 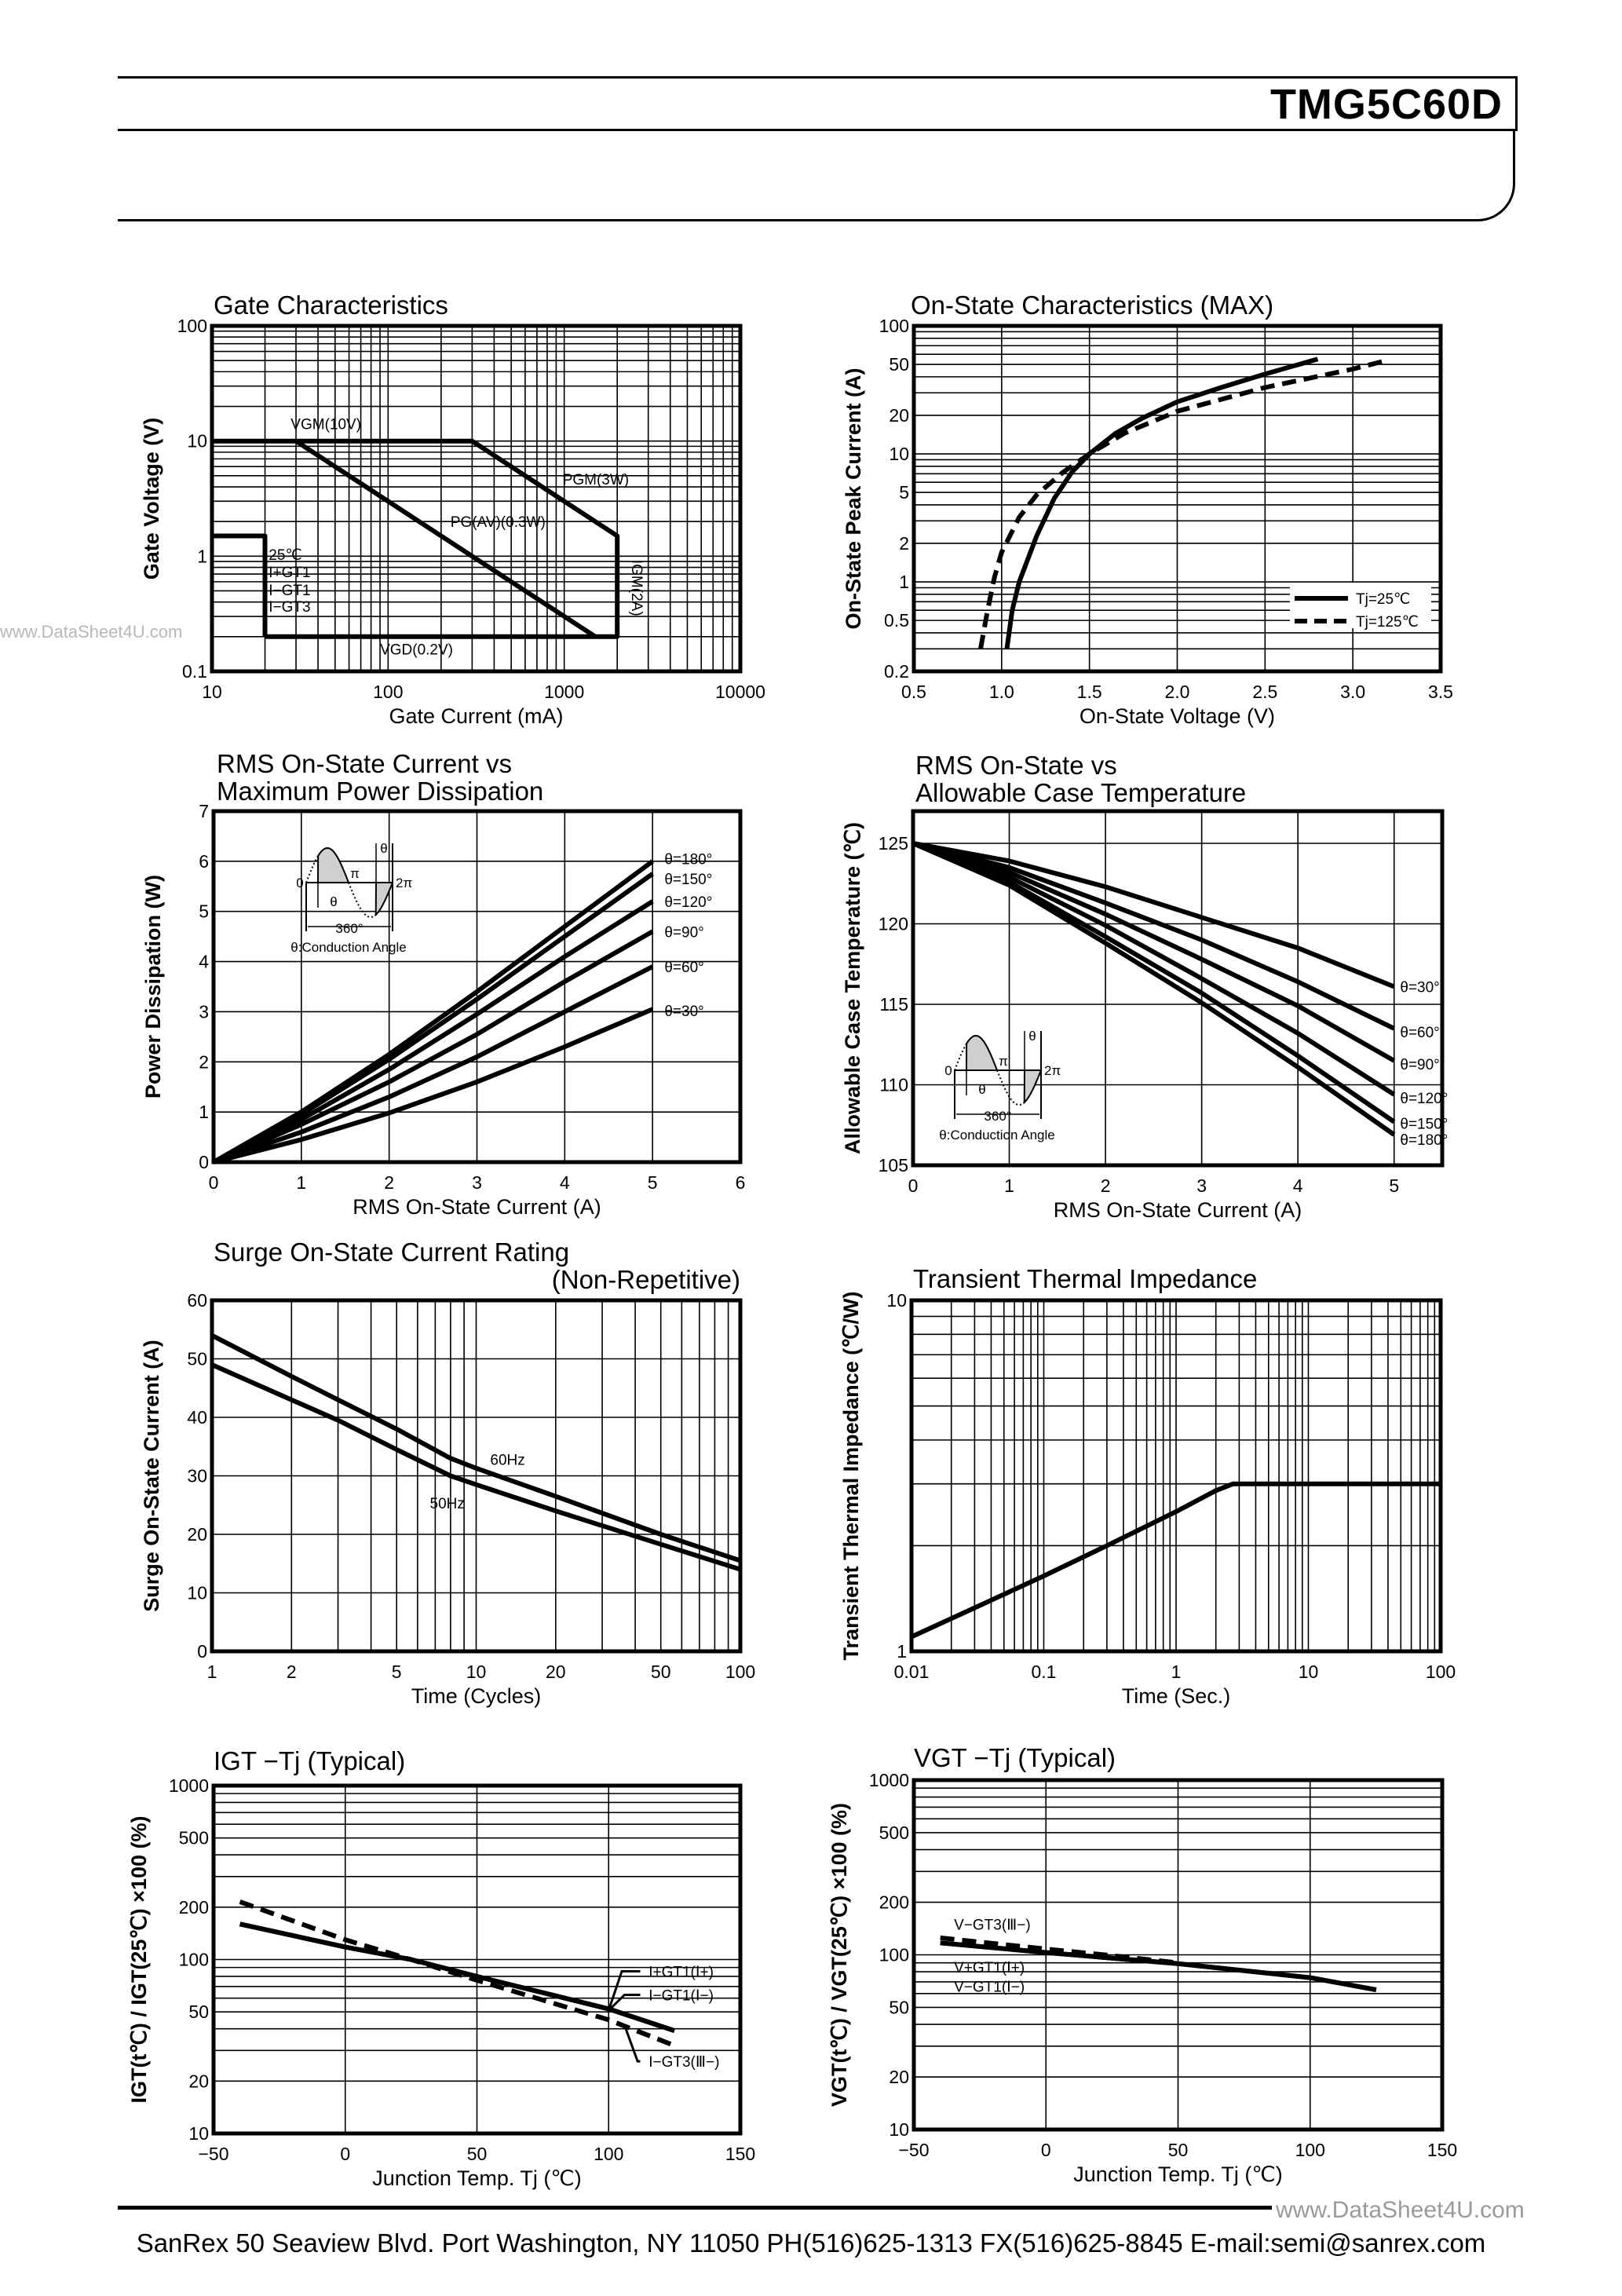 What do you see at coordinates (1386, 104) in the screenshot?
I see `part-number-title: TMG5C60D` at bounding box center [1386, 104].